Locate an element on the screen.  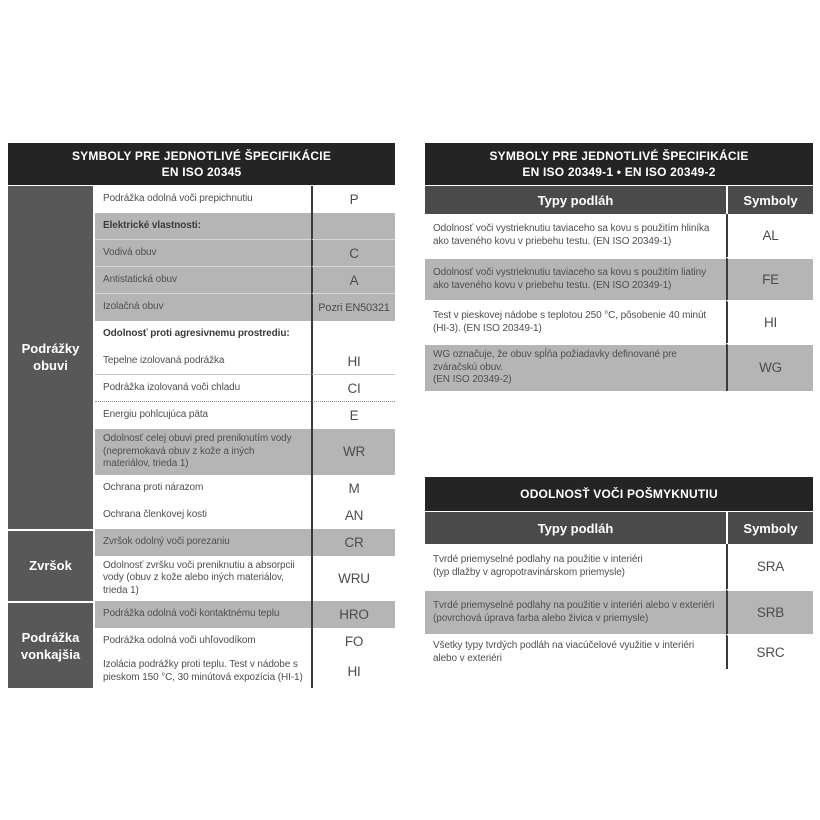
spec-symbol: CR is located at coordinates (353, 542).